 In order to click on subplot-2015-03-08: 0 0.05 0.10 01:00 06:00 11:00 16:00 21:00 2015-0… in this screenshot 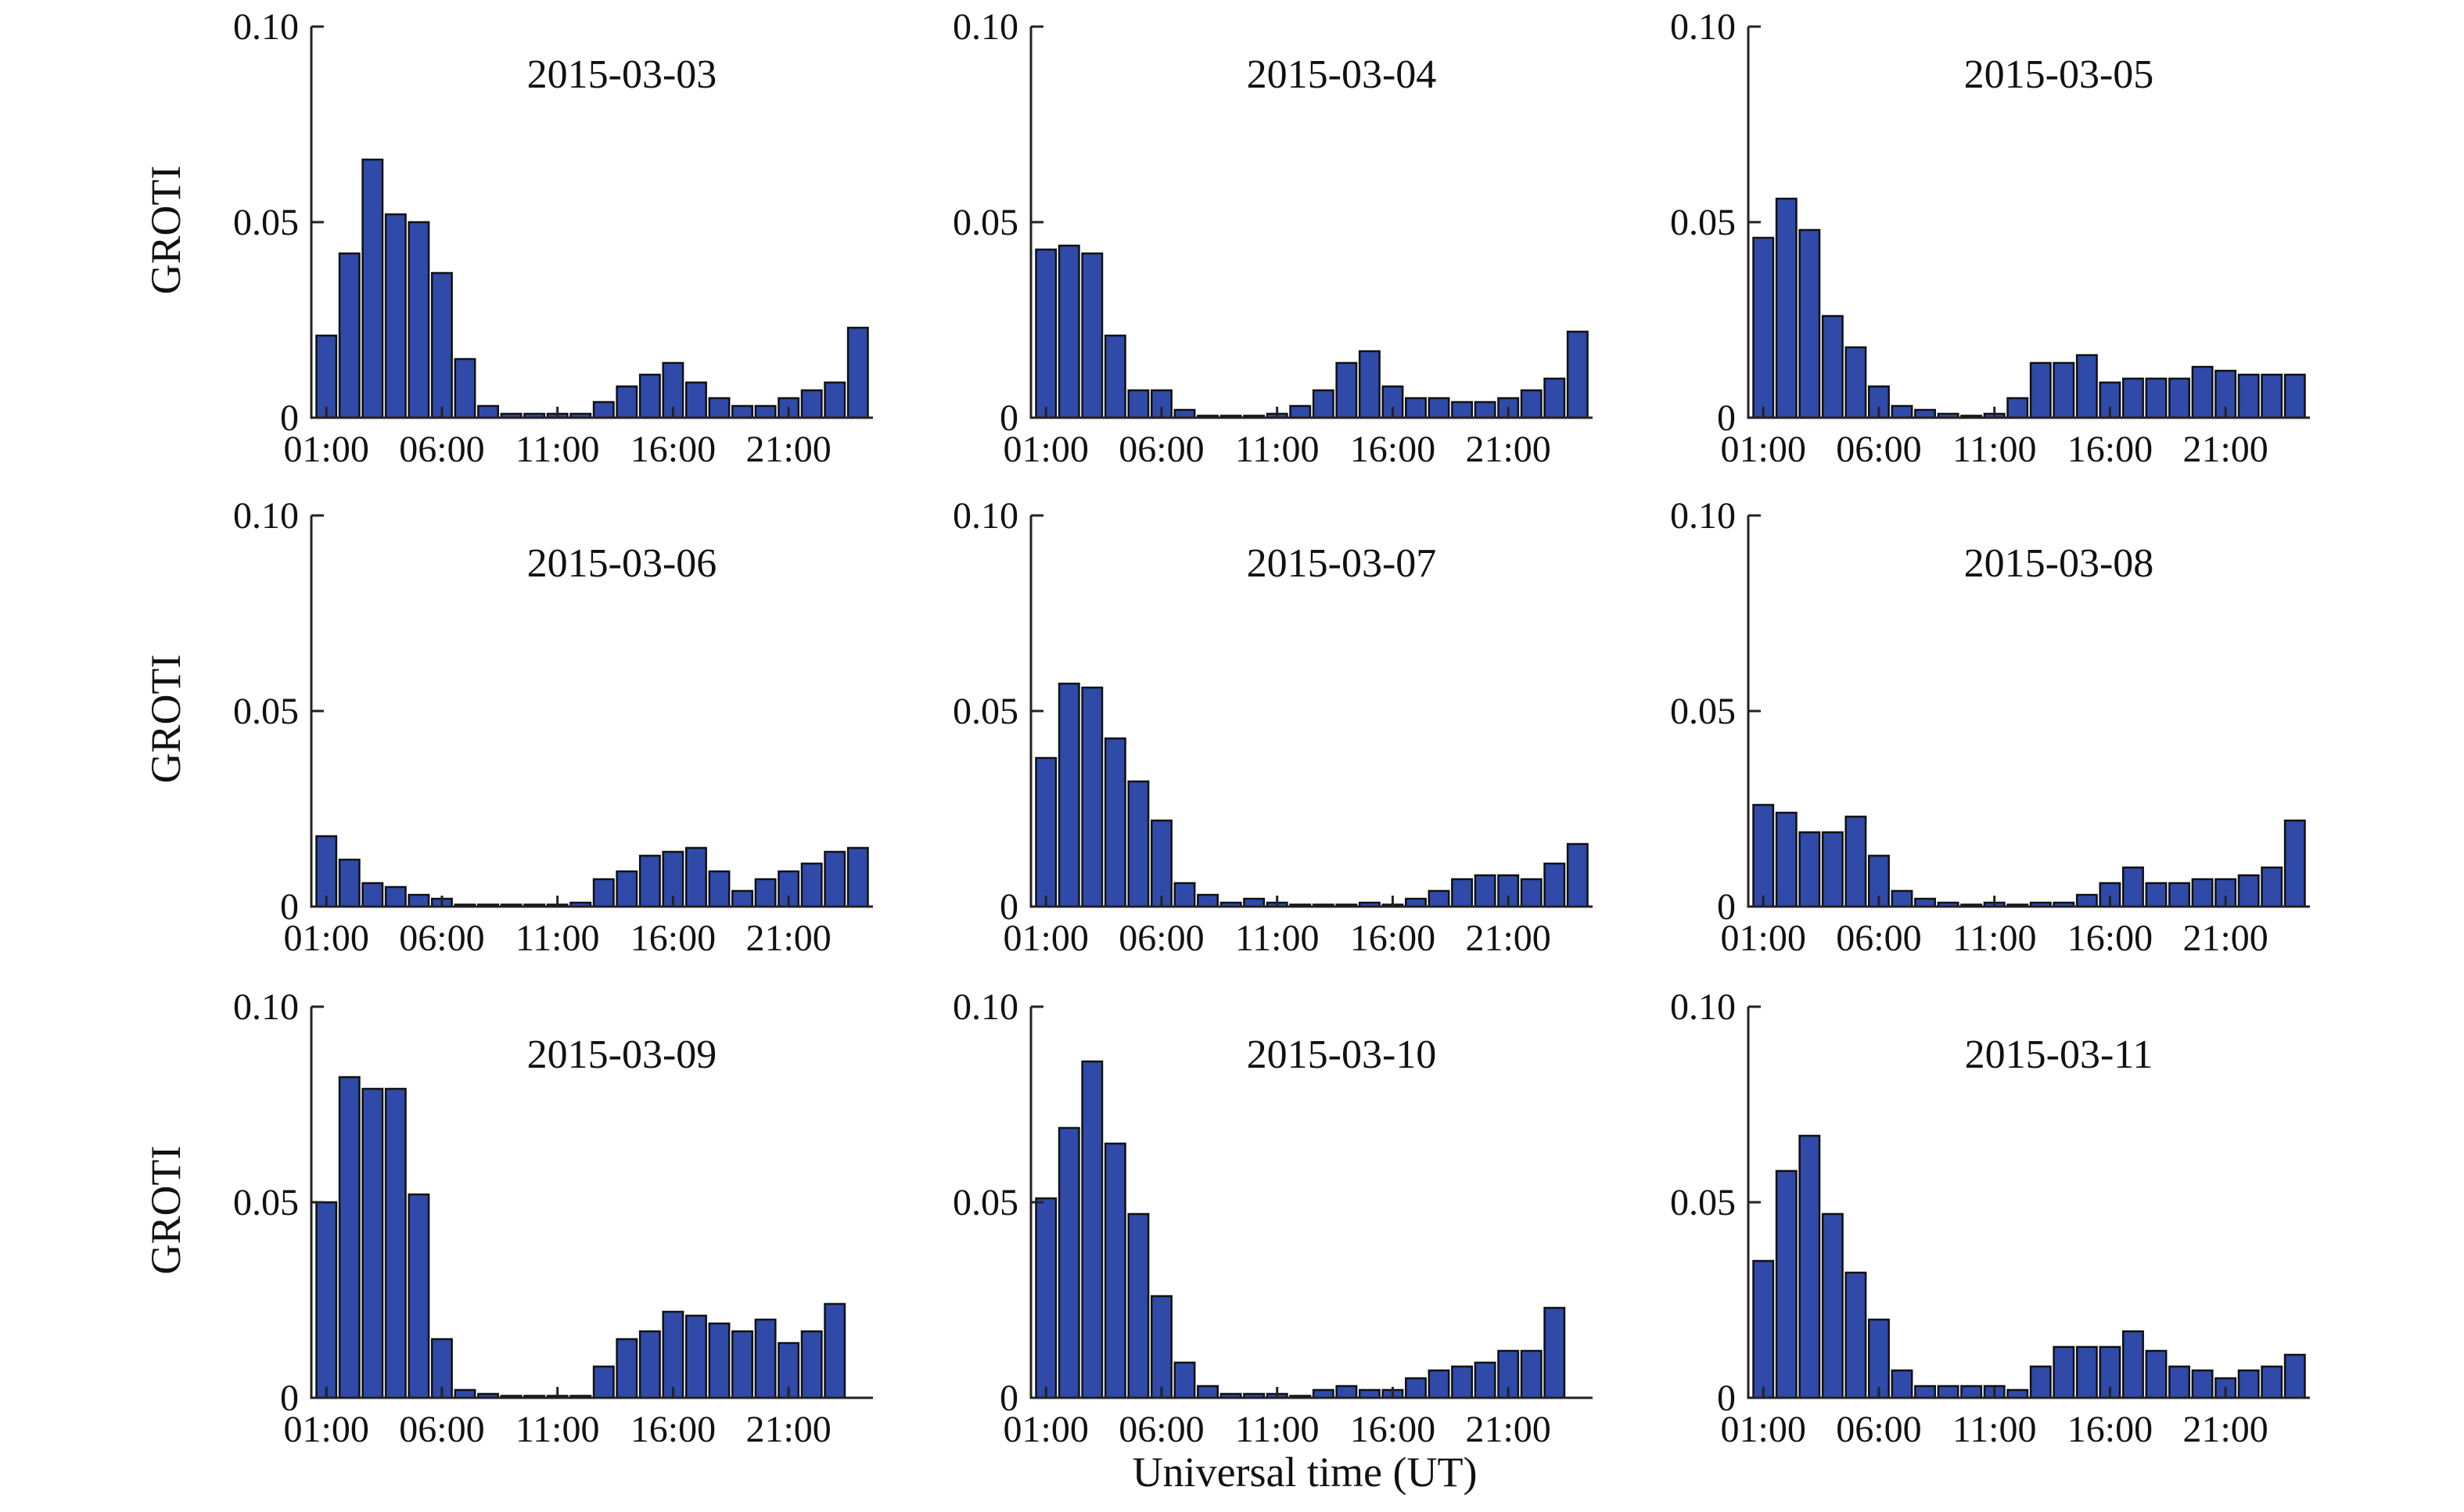, I will do `click(1990, 727)`.